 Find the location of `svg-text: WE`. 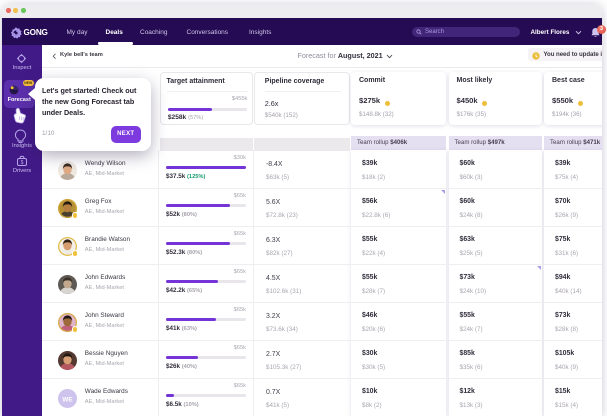

svg-text: WE is located at coordinates (67, 399).